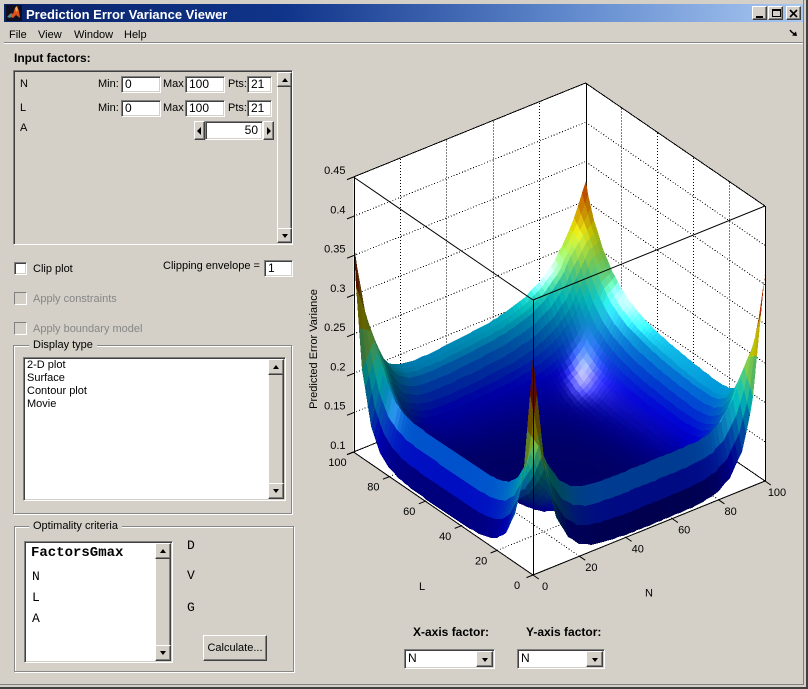 This screenshot has width=808, height=689. I want to click on svg-text: 0.1, so click(337, 446).